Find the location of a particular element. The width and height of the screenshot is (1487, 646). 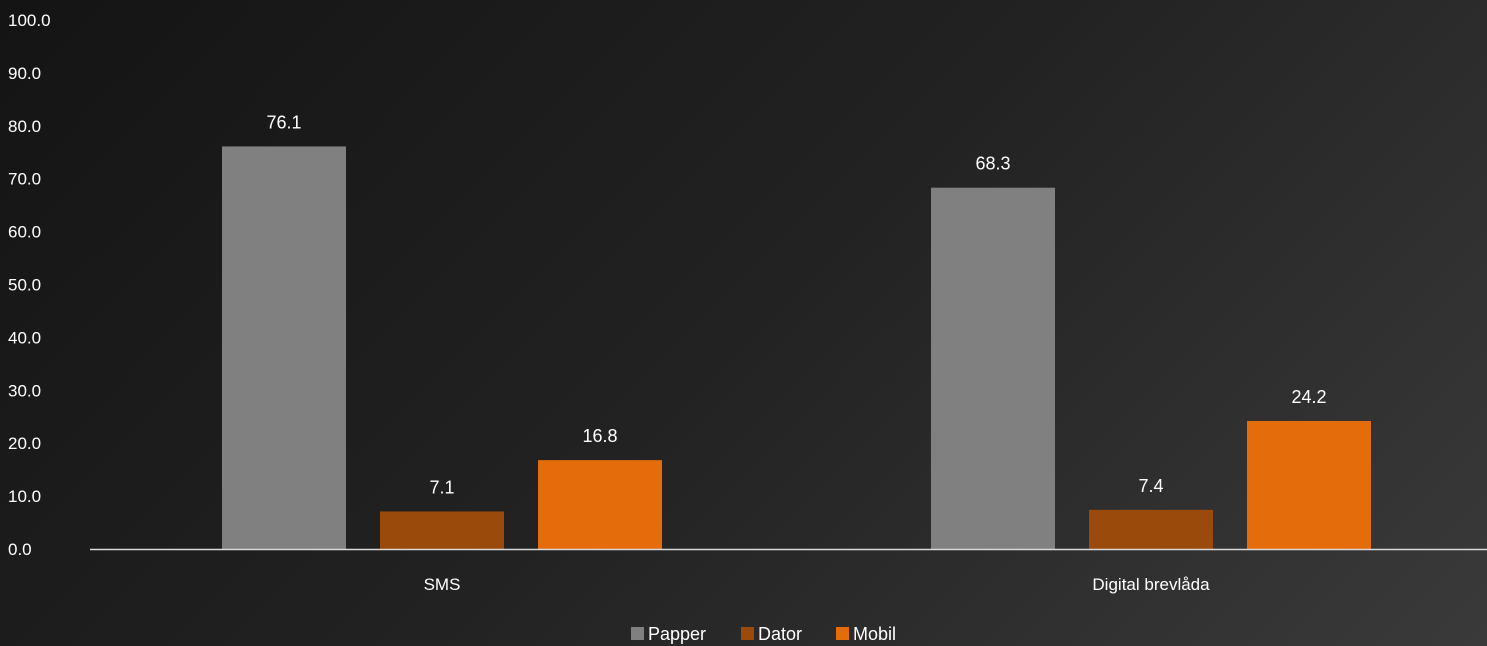

y-tick-label: 60.0 is located at coordinates (24, 232).